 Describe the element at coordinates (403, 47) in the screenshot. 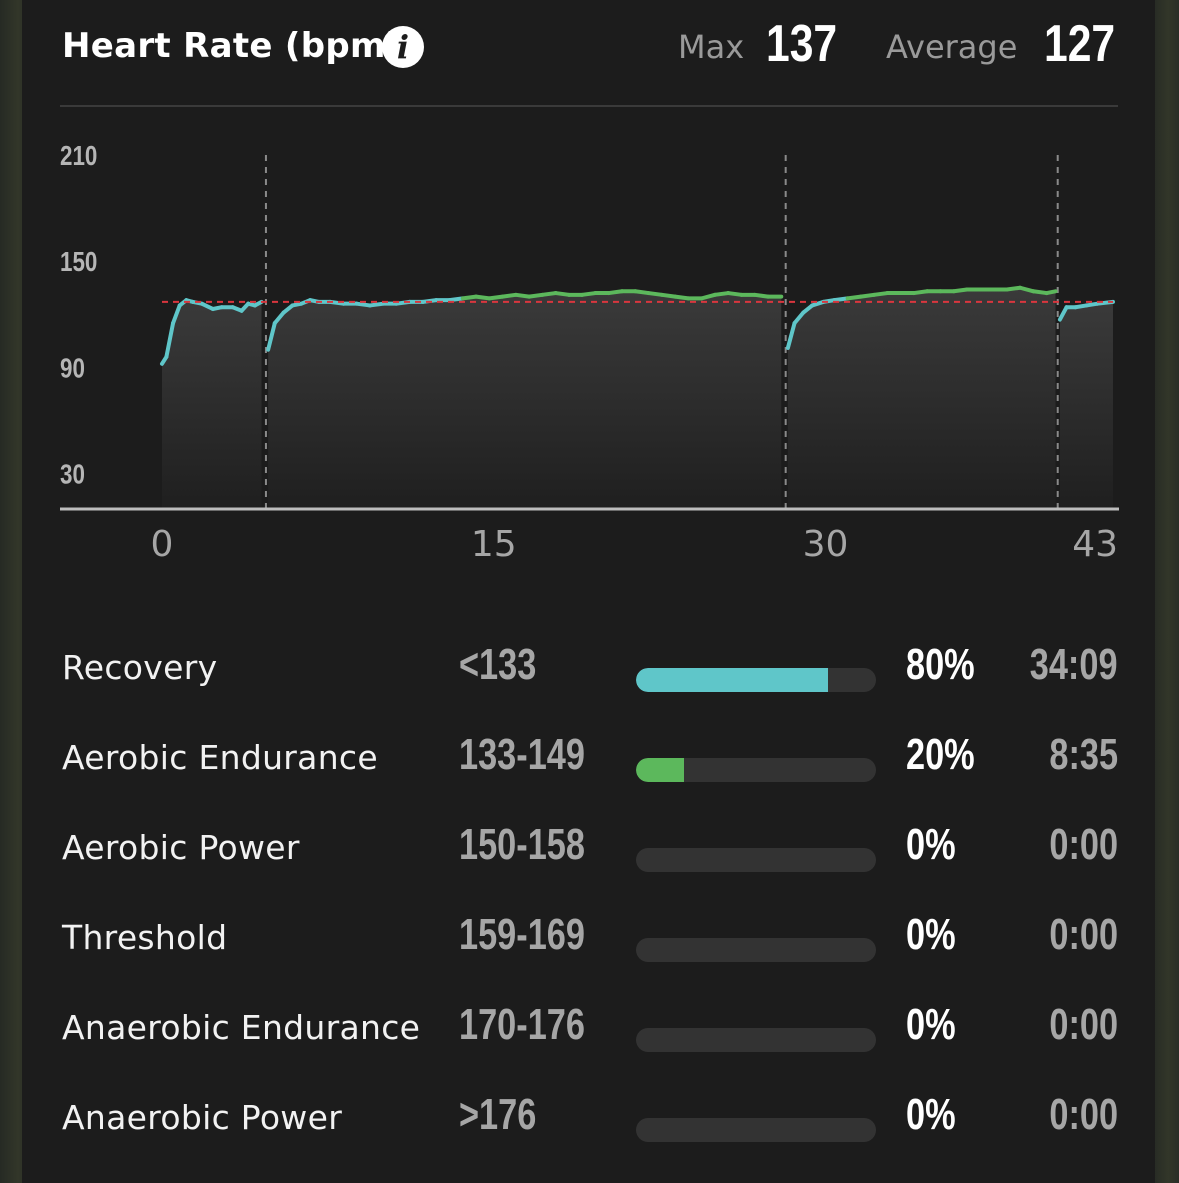

I see `info-icon: i` at that location.